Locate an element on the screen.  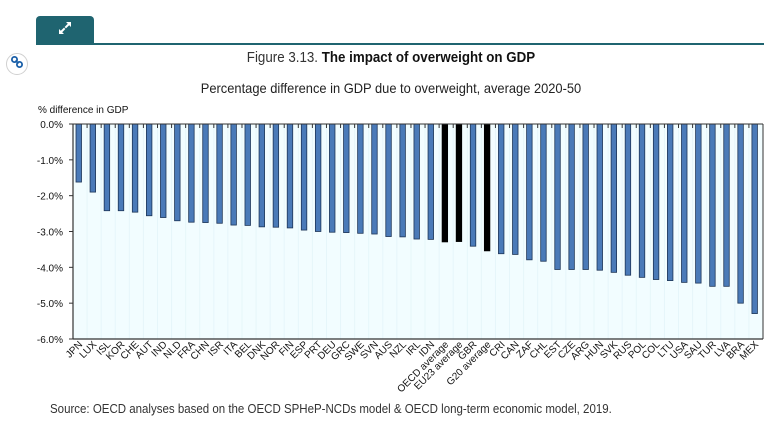
bar-arg is located at coordinates (585, 196).